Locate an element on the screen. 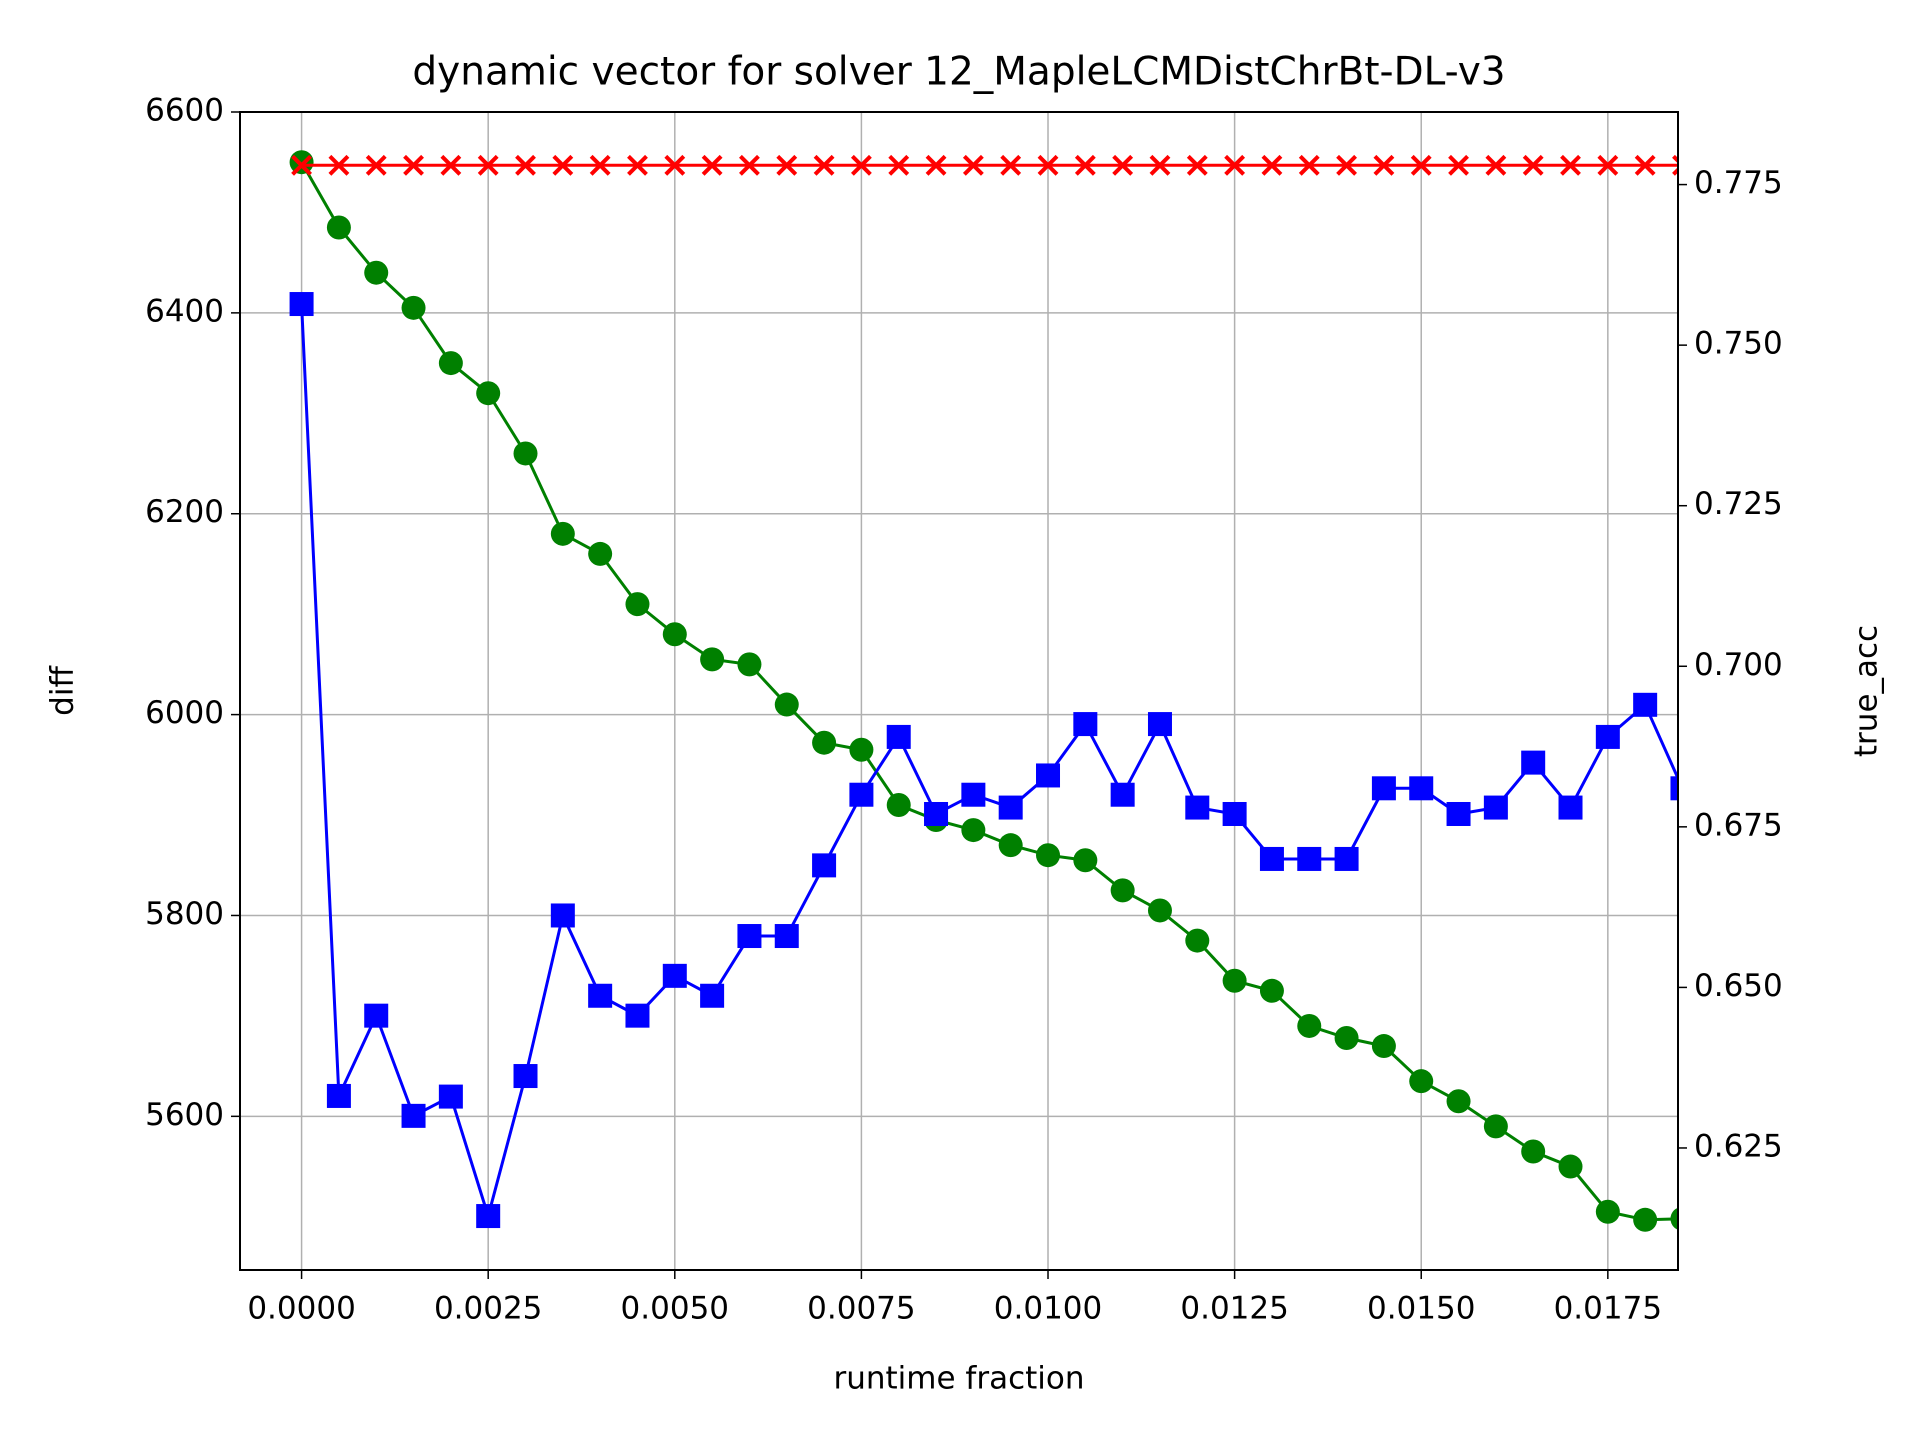  x-tick-label: 0.0000 is located at coordinates (301, 1309).